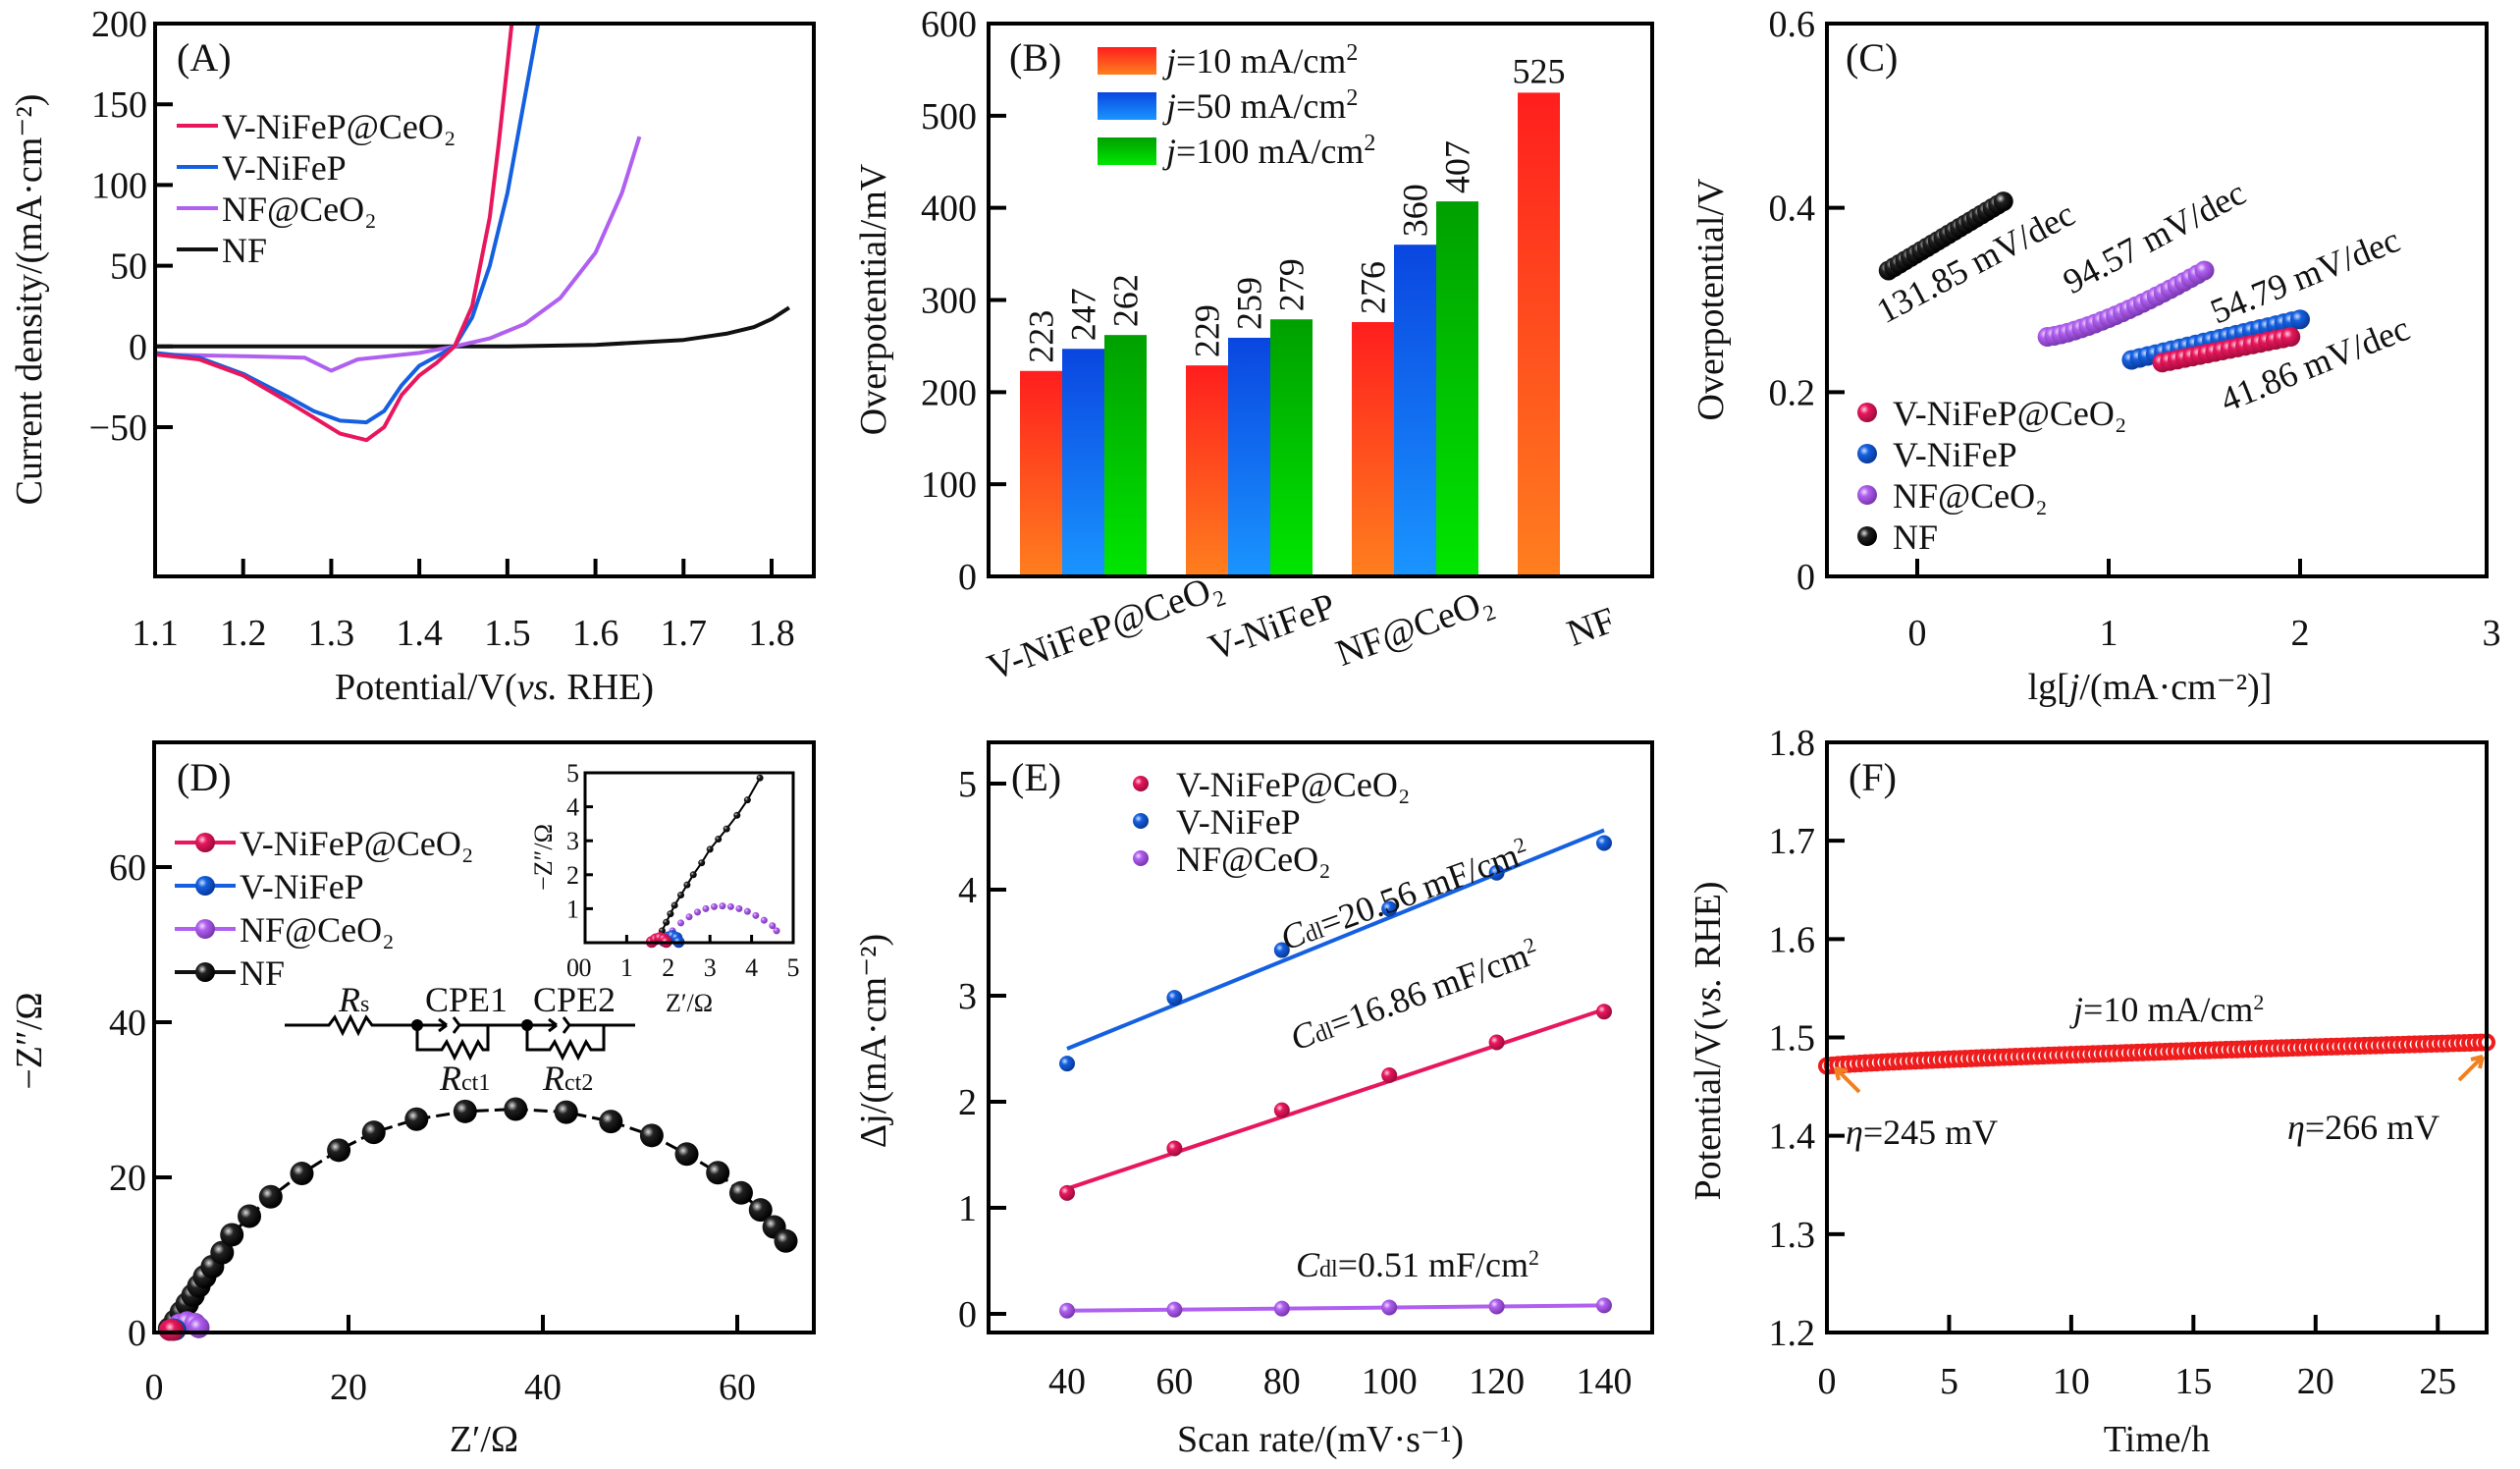 This screenshot has width=2520, height=1469. Describe the element at coordinates (1292, 284) in the screenshot. I see `bar-value-label: 279` at that location.